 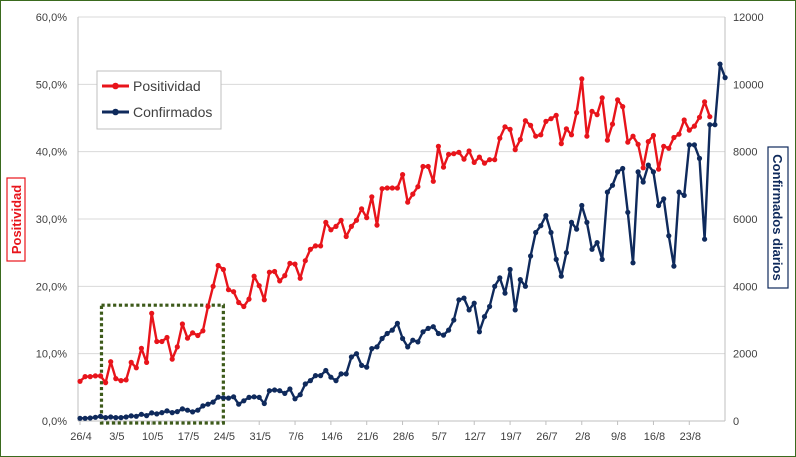 I want to click on legend-marker-confirmados, so click(x=115, y=112).